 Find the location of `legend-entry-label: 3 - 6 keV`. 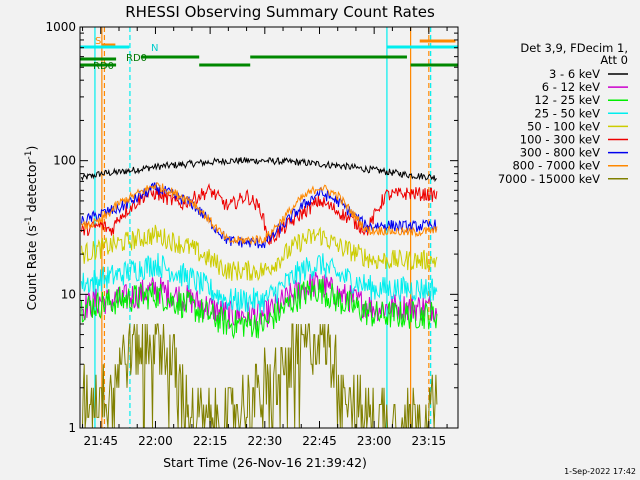

legend-entry-label: 3 - 6 keV is located at coordinates (574, 74).